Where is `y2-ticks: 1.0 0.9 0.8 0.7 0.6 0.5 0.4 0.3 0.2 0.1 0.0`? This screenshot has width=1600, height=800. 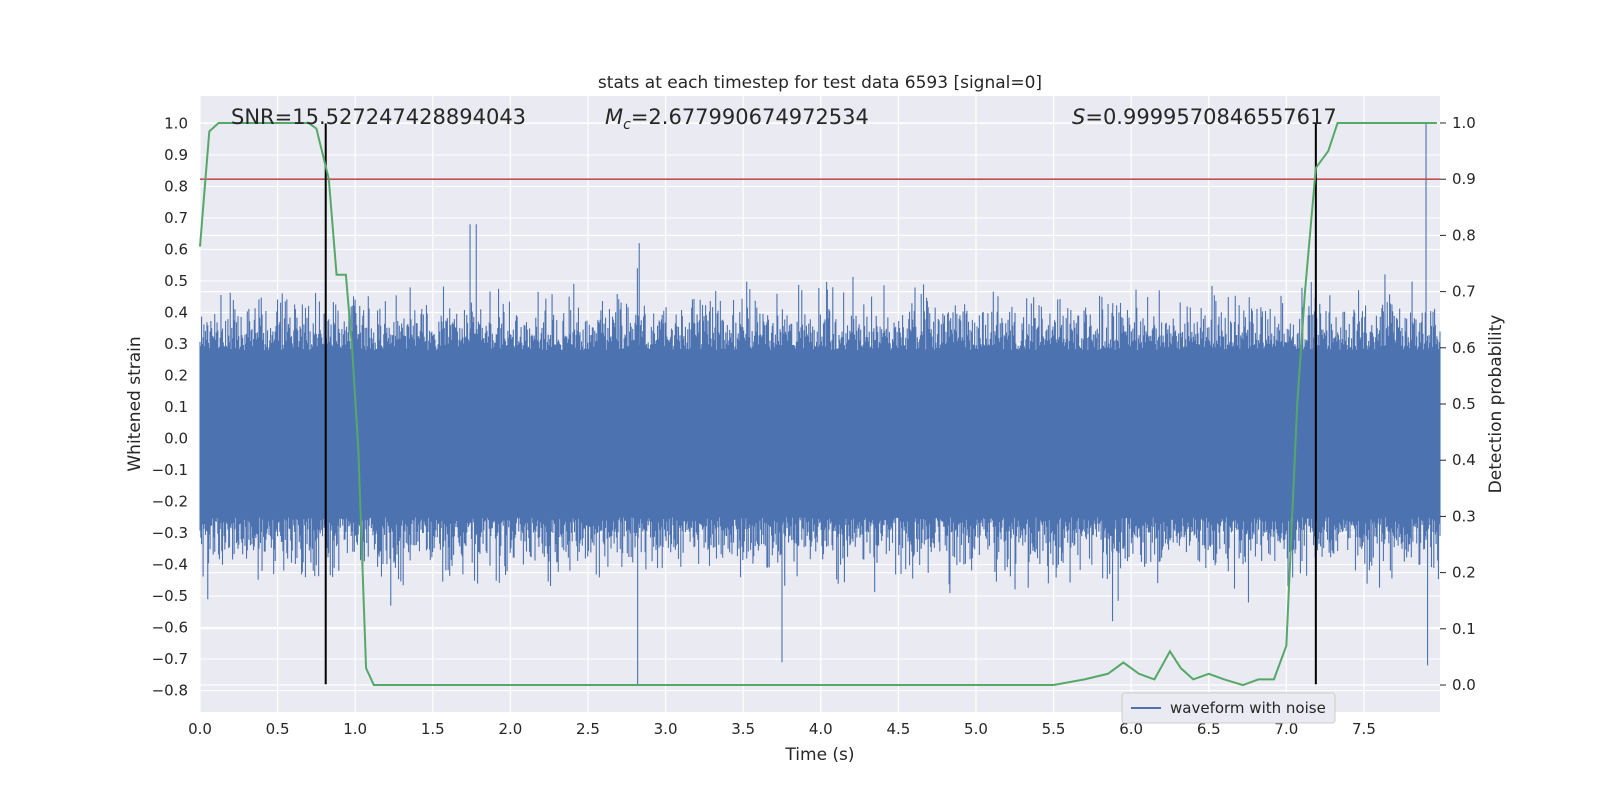
y2-ticks: 1.0 0.9 0.8 0.7 0.6 0.5 0.4 0.3 0.2 0.1 0.0 is located at coordinates (1458, 404).